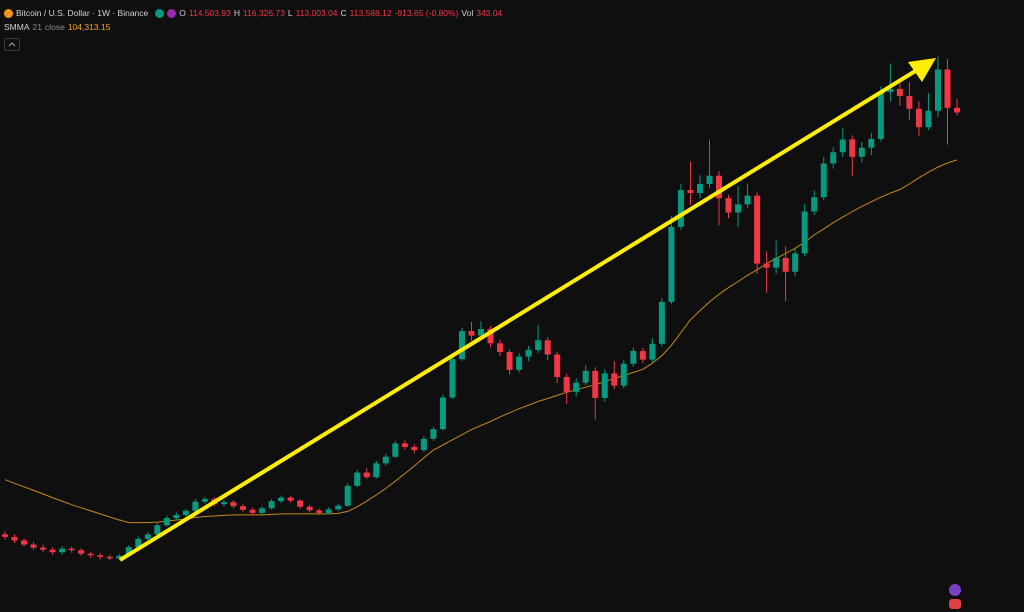 Image resolution: width=1024 pixels, height=612 pixels. What do you see at coordinates (253, 27) in the screenshot?
I see `indicator-row: SMMA 21 close 104,313.15` at bounding box center [253, 27].